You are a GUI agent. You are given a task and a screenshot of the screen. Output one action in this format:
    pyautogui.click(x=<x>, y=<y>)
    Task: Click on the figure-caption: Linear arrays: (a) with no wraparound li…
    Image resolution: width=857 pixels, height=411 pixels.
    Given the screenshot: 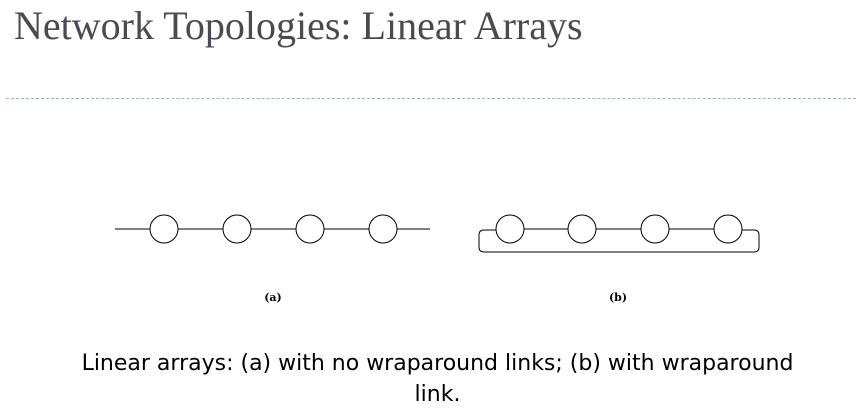 What is the action you would take?
    pyautogui.click(x=437, y=379)
    